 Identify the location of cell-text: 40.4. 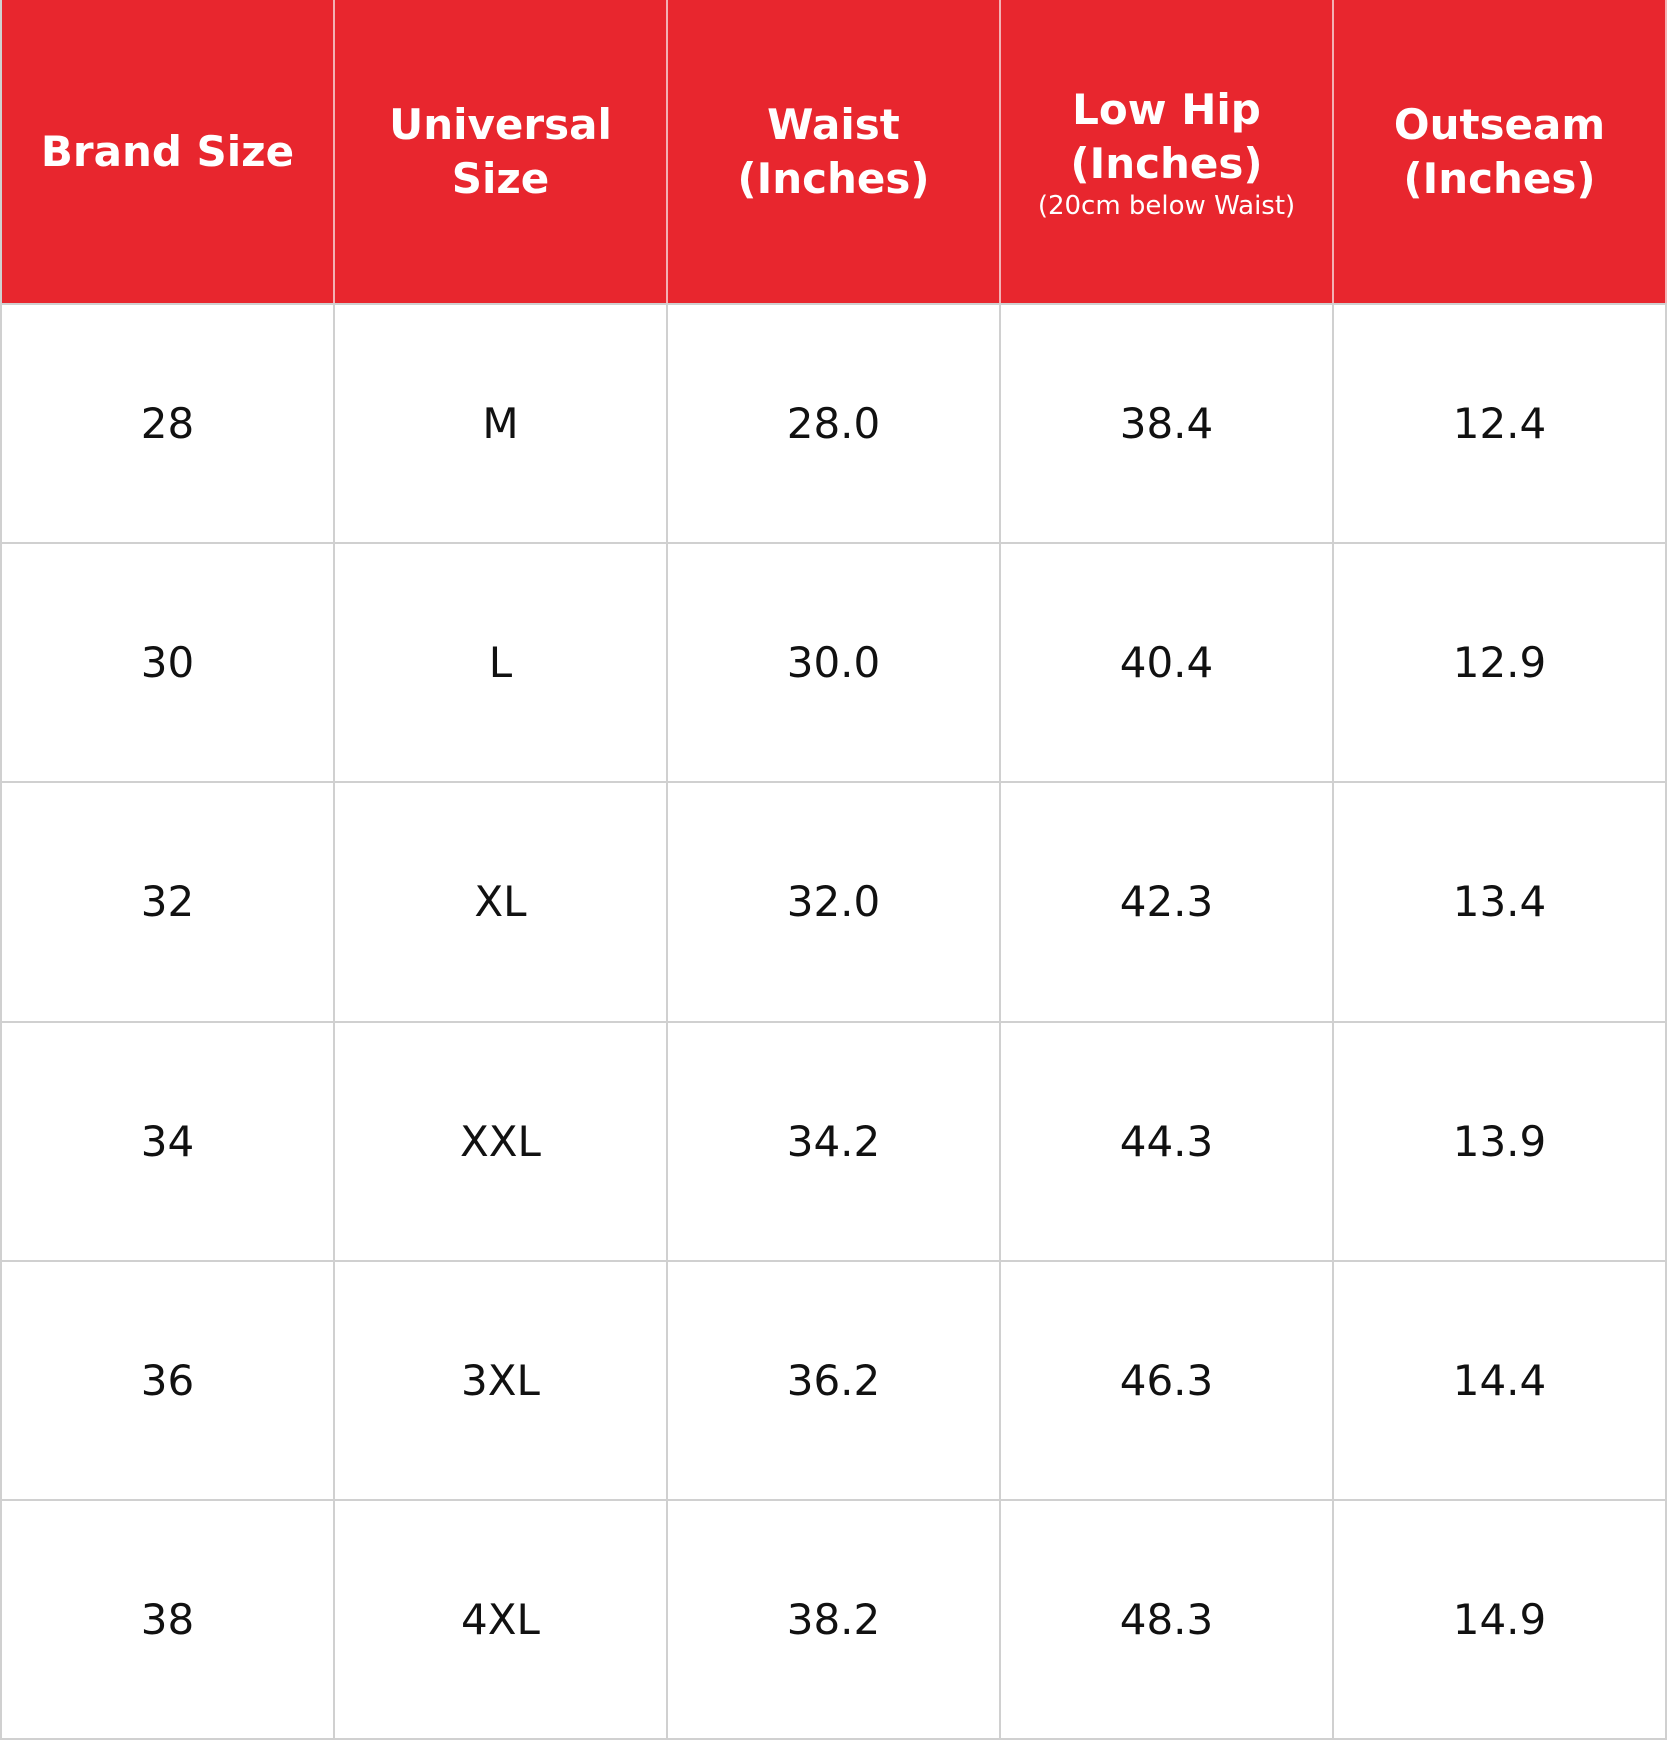
(1166, 663).